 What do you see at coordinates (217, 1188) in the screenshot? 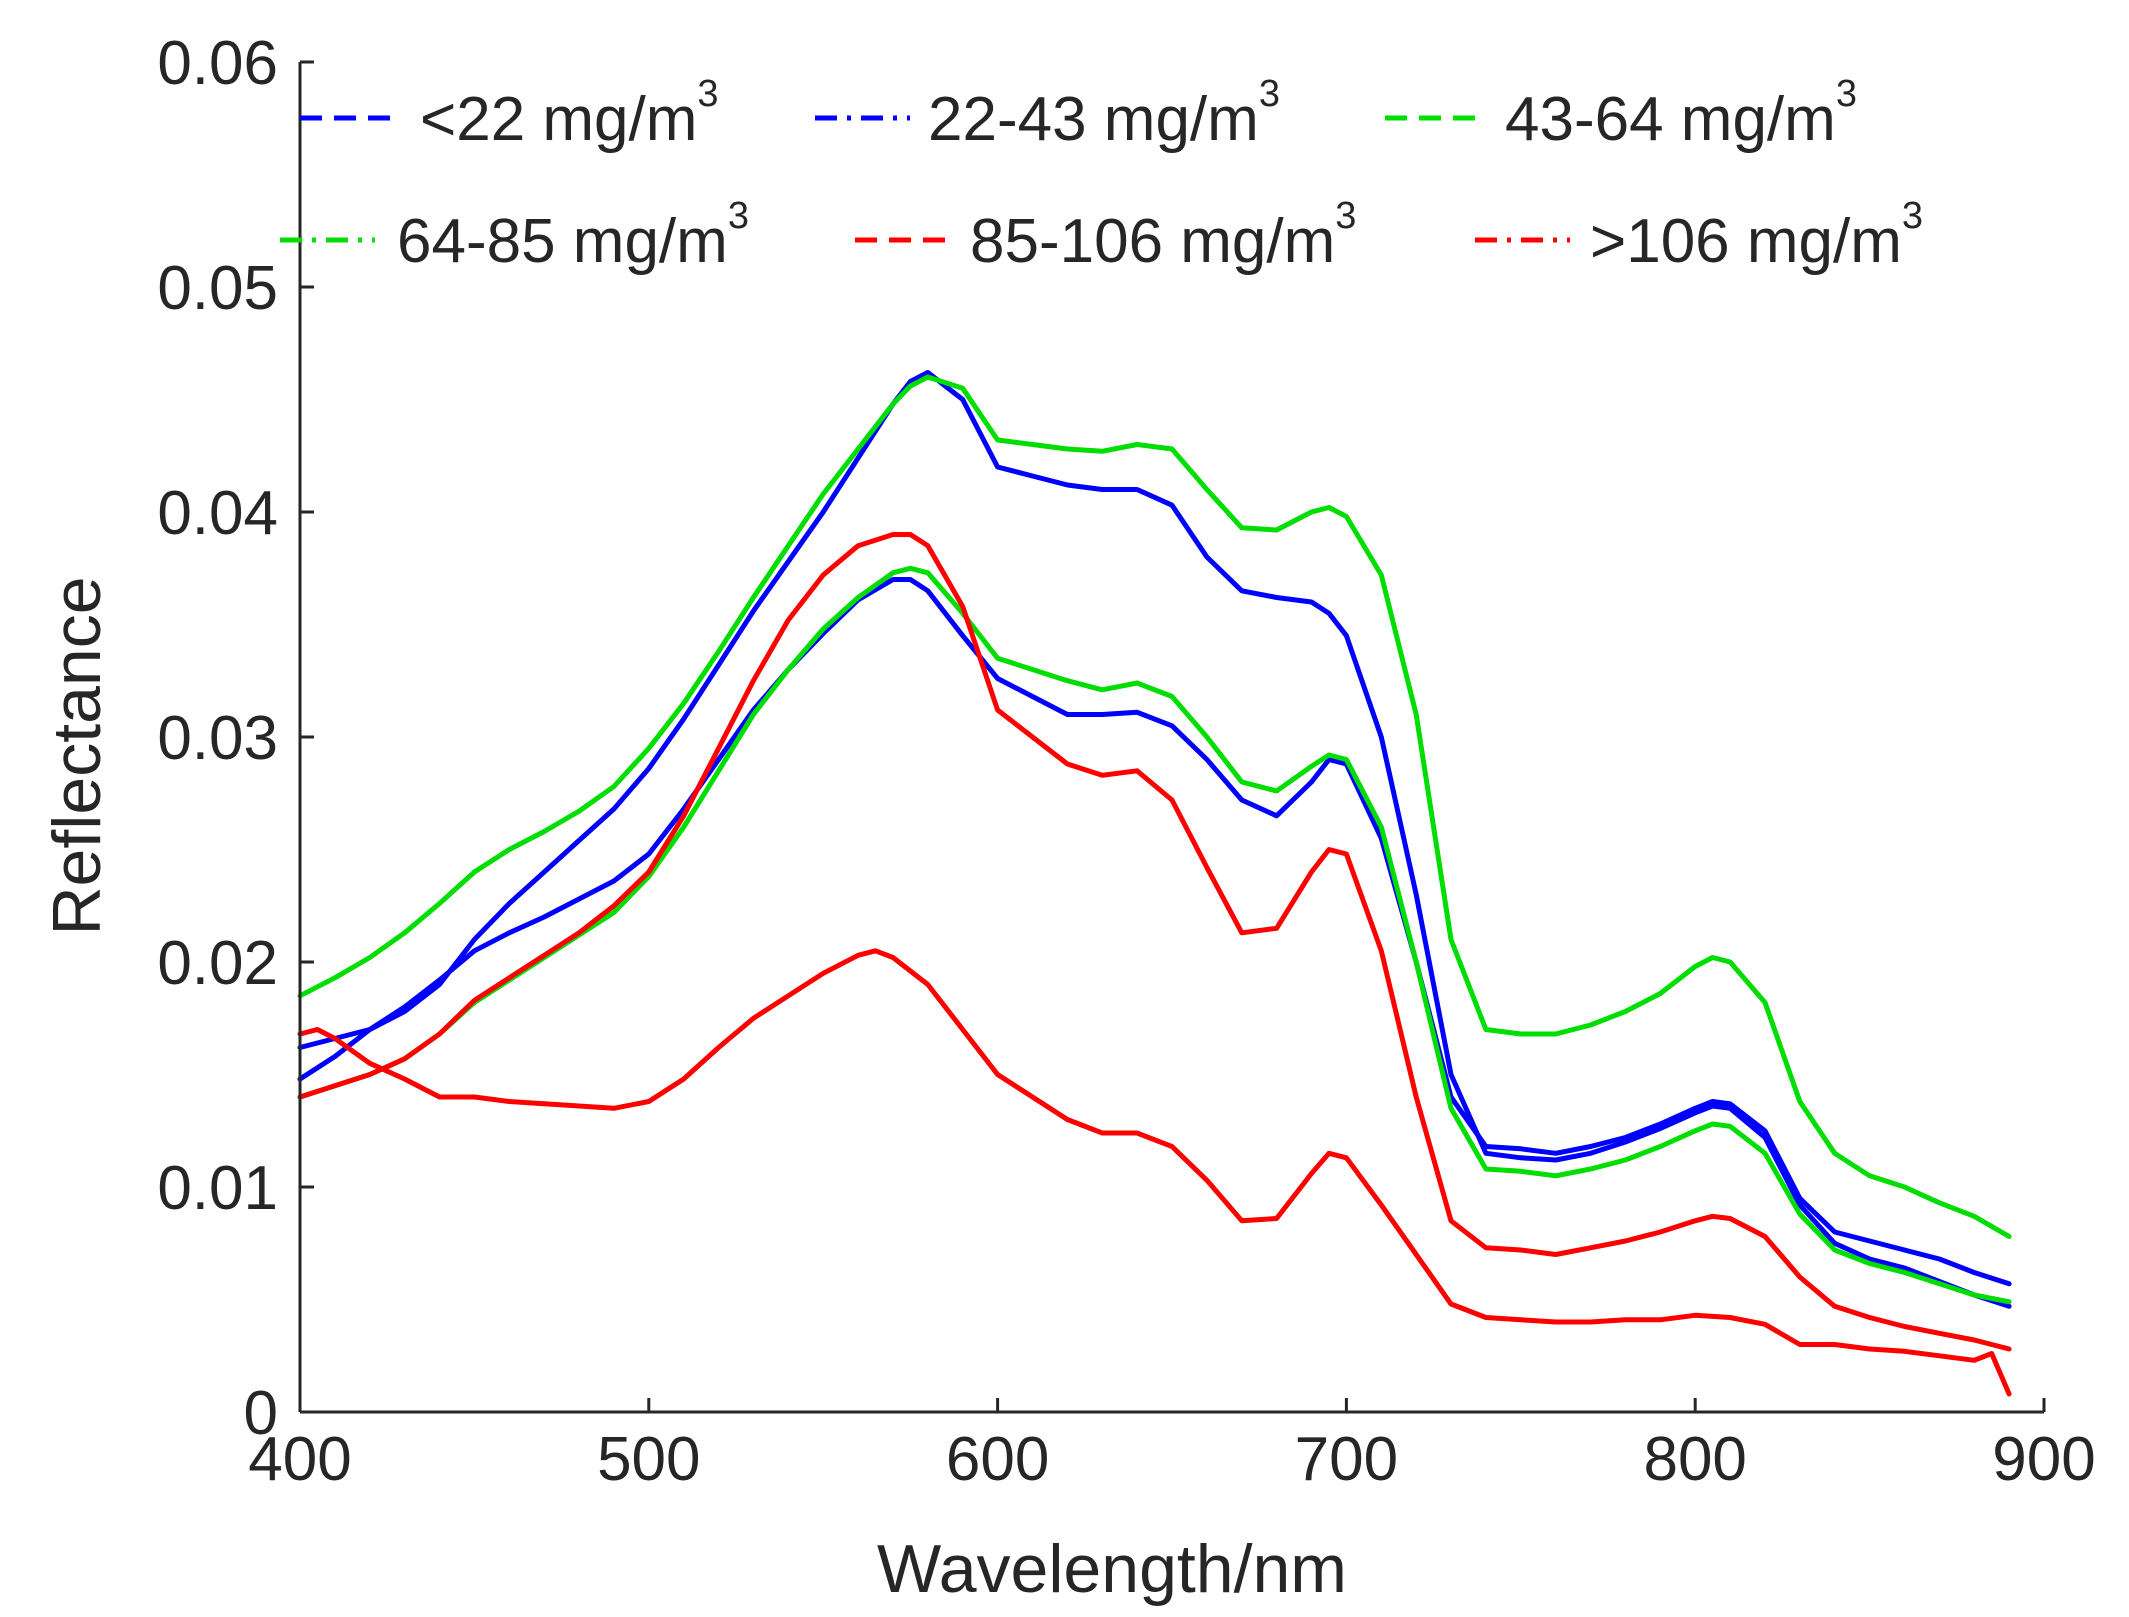
I see `y-tick-label: 0.01` at bounding box center [217, 1188].